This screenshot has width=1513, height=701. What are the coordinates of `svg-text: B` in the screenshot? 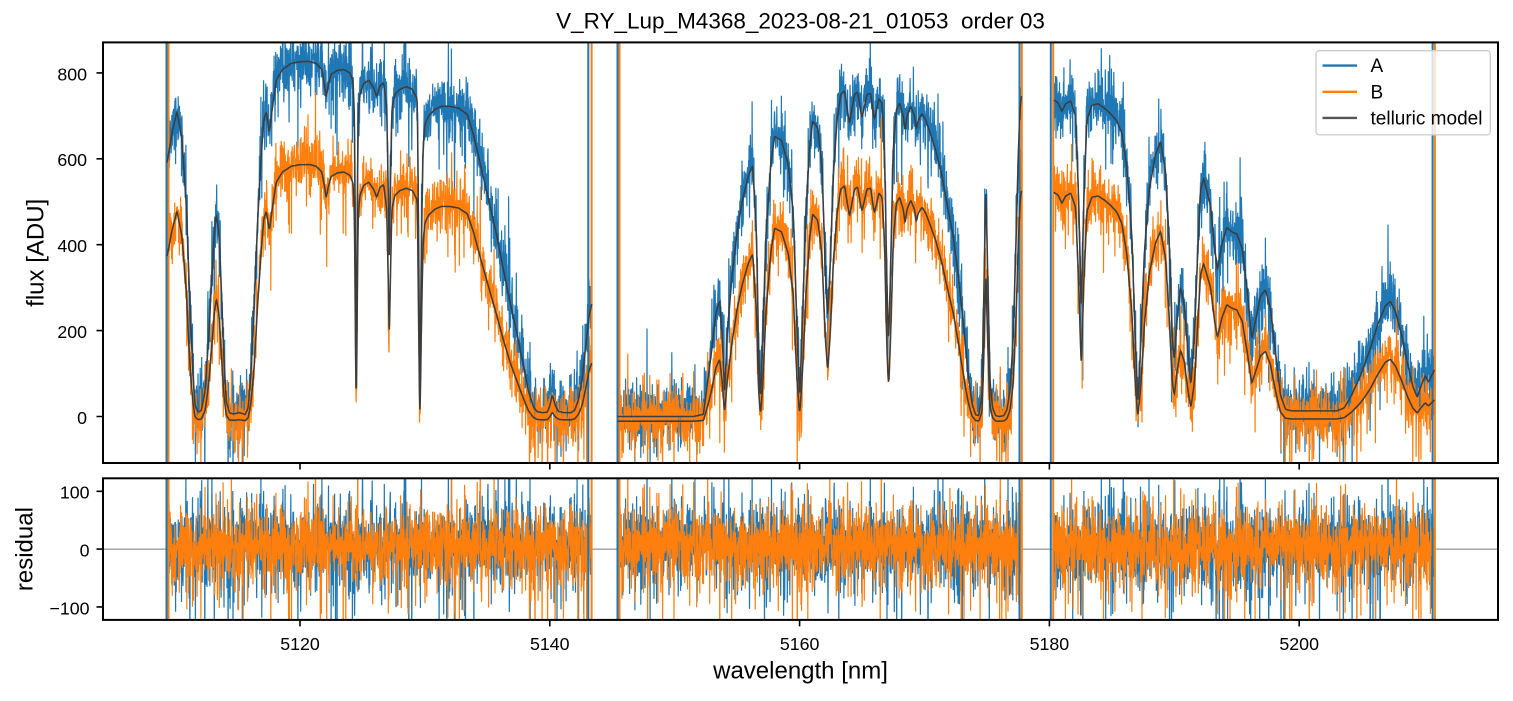 It's located at (1377, 92).